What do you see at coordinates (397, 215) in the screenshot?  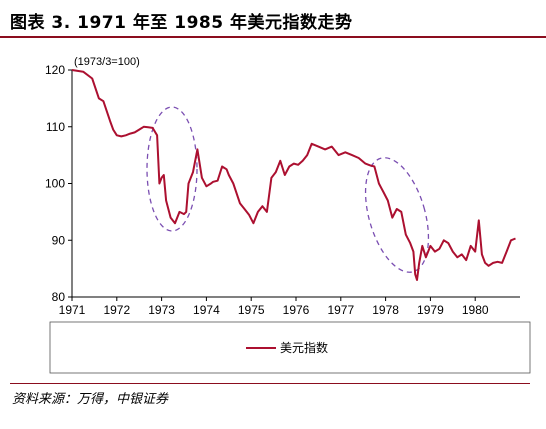 I see `highlight-ellipse-1978` at bounding box center [397, 215].